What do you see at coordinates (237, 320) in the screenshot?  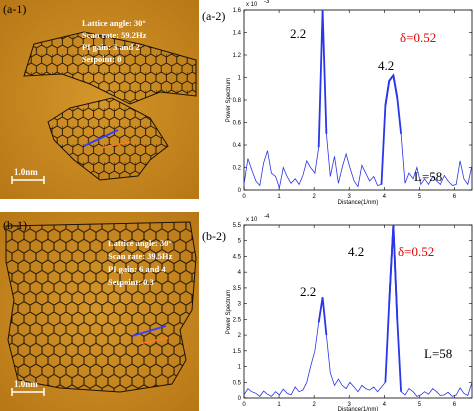 I see `y-tick-label: 2.5` at bounding box center [237, 320].